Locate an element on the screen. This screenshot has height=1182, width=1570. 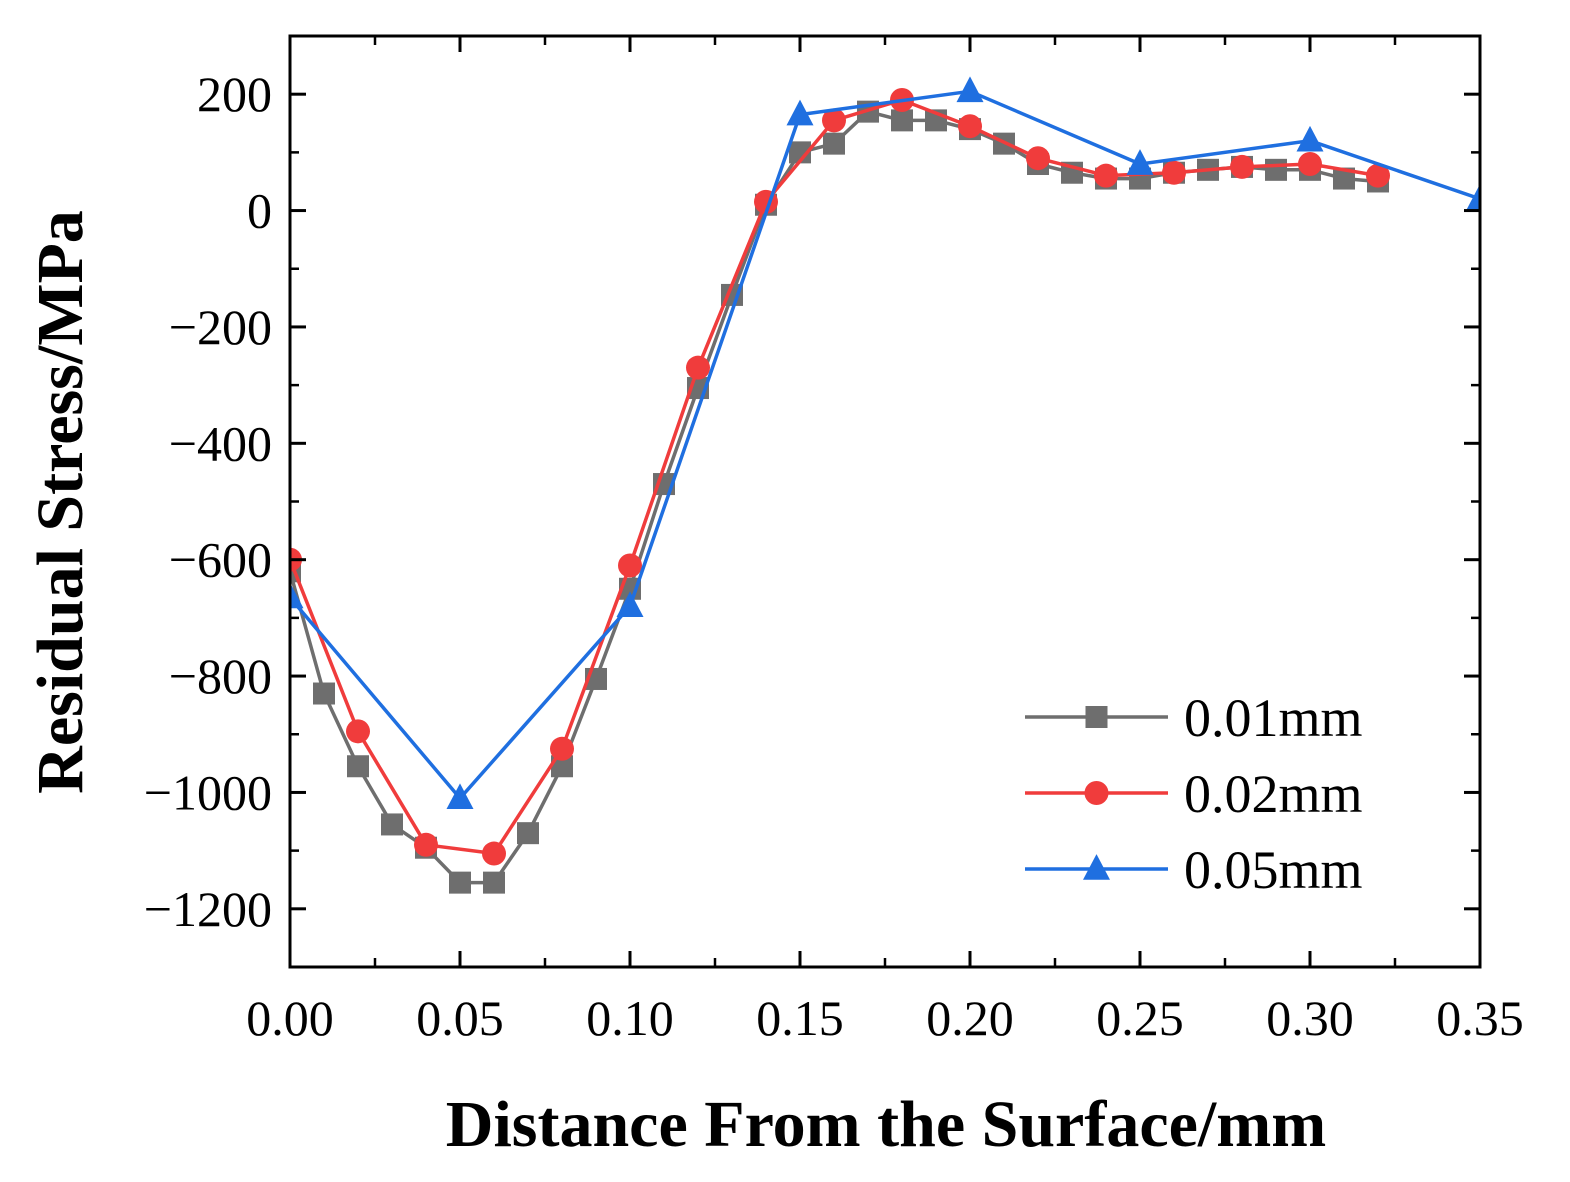
legend-label-0-01mm: 0.01mm is located at coordinates (1273, 718).